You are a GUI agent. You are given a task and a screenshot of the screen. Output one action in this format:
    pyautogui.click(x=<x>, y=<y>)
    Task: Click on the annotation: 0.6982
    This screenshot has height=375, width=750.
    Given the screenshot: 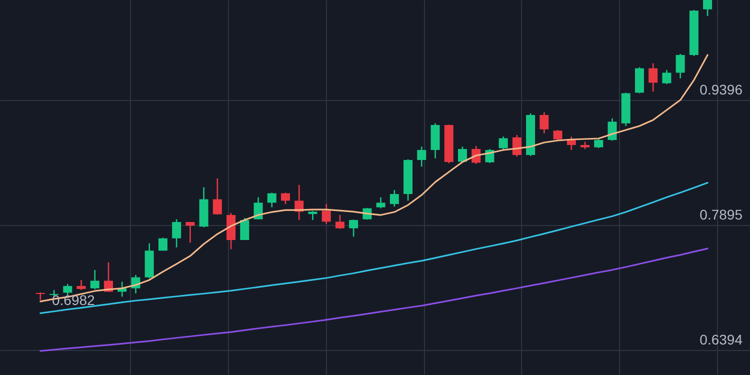 What is the action you would take?
    pyautogui.click(x=74, y=300)
    